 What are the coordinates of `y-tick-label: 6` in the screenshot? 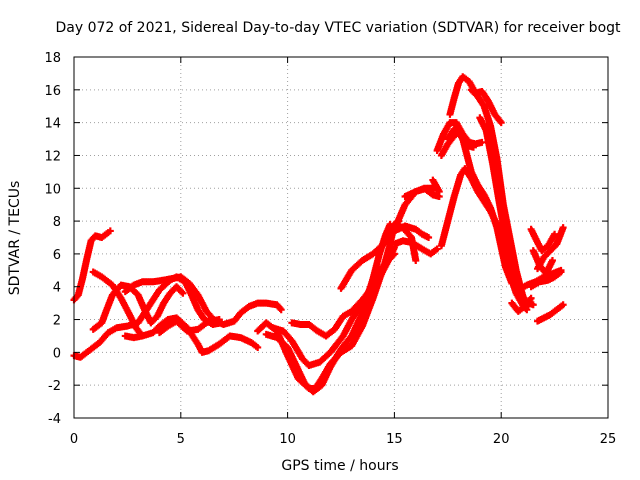 It's located at (57, 255).